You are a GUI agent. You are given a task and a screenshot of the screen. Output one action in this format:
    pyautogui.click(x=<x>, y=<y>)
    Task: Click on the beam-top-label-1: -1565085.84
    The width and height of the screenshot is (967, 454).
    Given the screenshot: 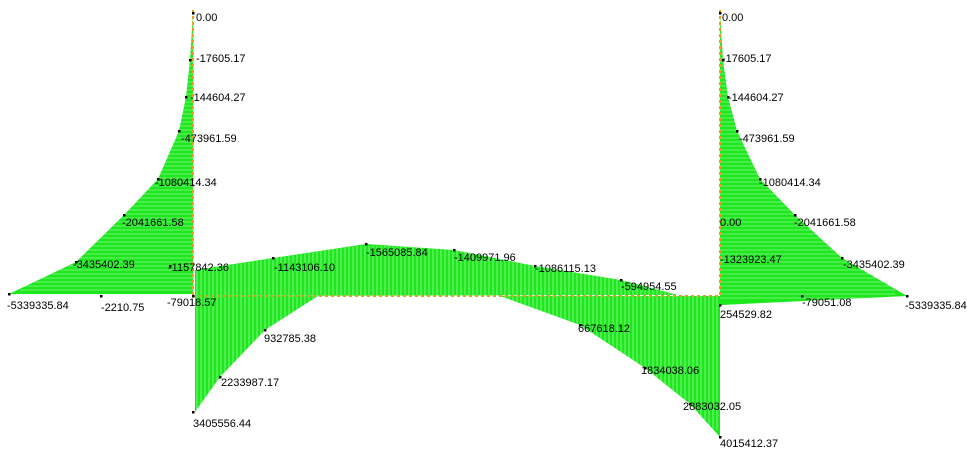 What is the action you would take?
    pyautogui.click(x=397, y=253)
    